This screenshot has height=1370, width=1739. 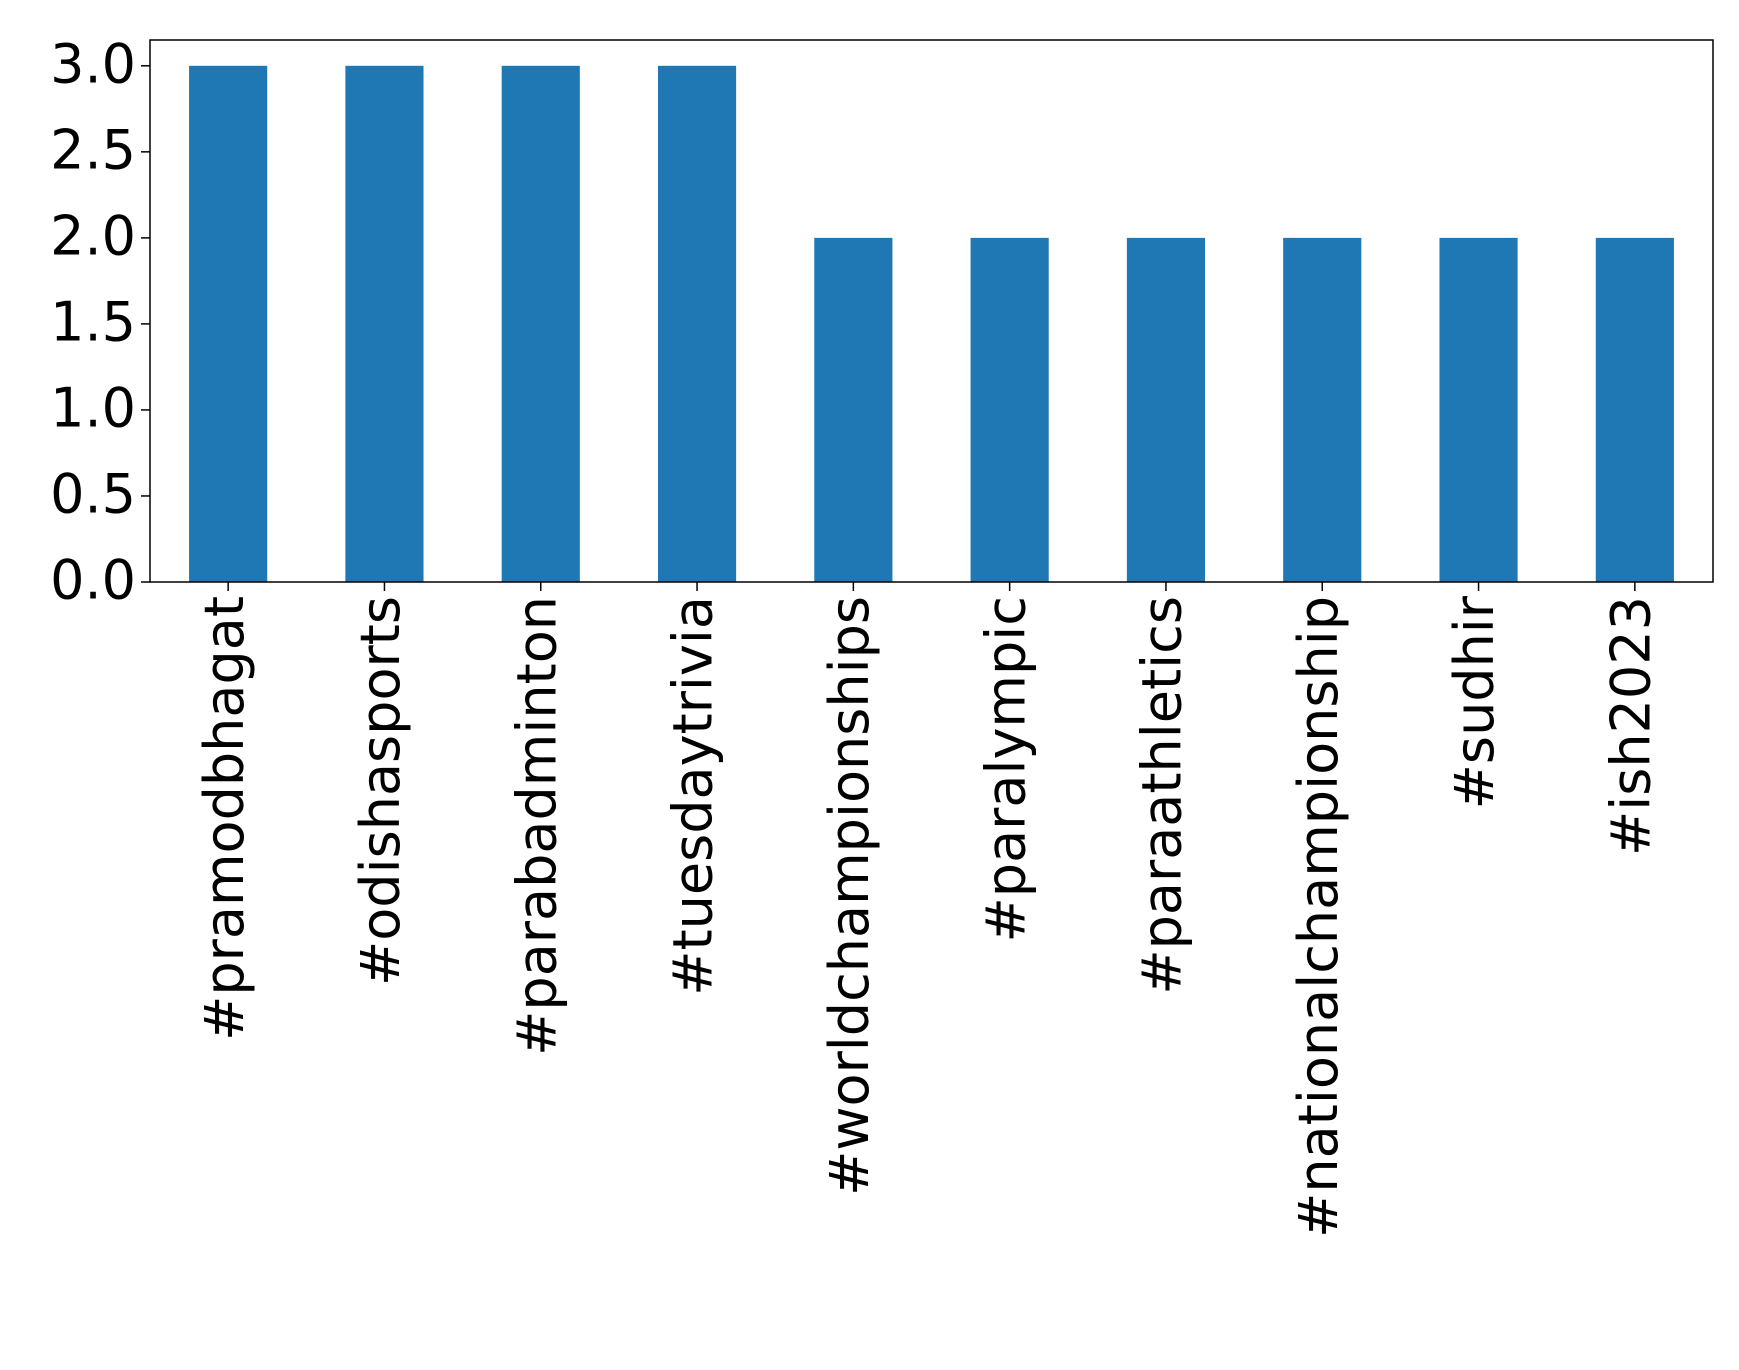 What do you see at coordinates (536, 826) in the screenshot?
I see `x-tick-label: #parabadminton` at bounding box center [536, 826].